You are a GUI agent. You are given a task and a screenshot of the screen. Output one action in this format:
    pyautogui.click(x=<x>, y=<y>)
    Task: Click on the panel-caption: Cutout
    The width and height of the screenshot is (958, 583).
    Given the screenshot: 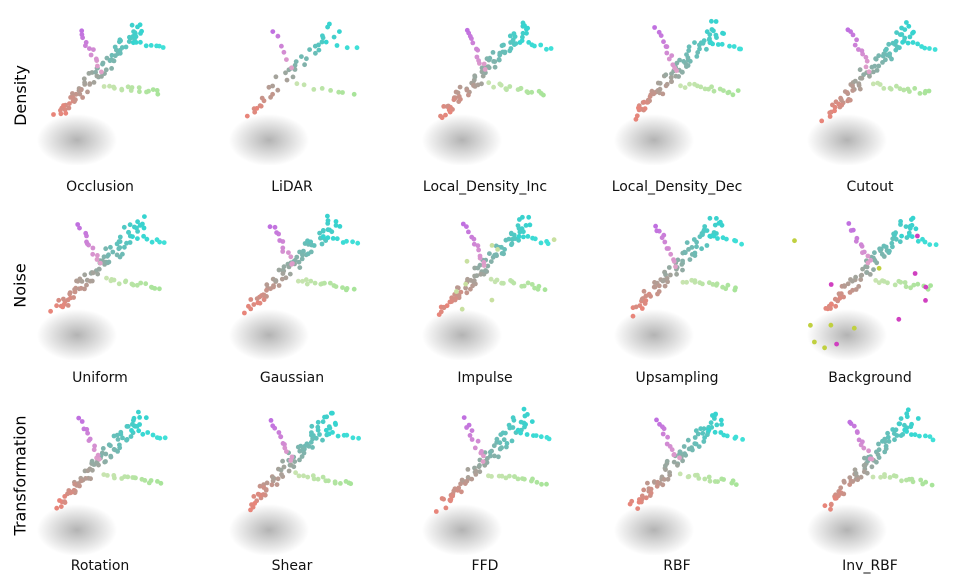 What is the action you would take?
    pyautogui.click(x=870, y=187)
    